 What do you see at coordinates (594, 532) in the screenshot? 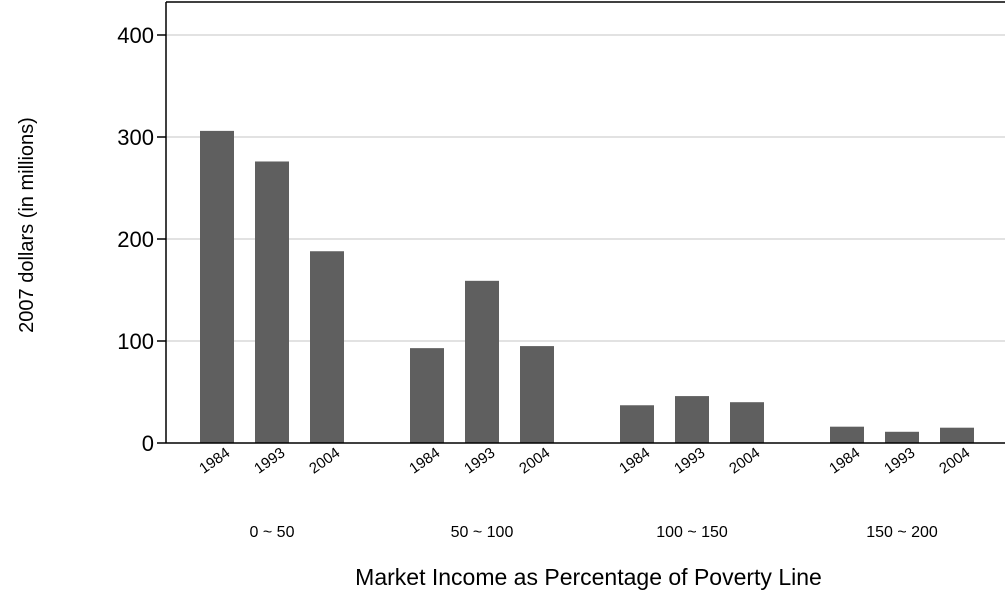
I see `group-labels: 0 ~ 50 50 ~ 100 100 ~ 150 150 ~ 200` at bounding box center [594, 532].